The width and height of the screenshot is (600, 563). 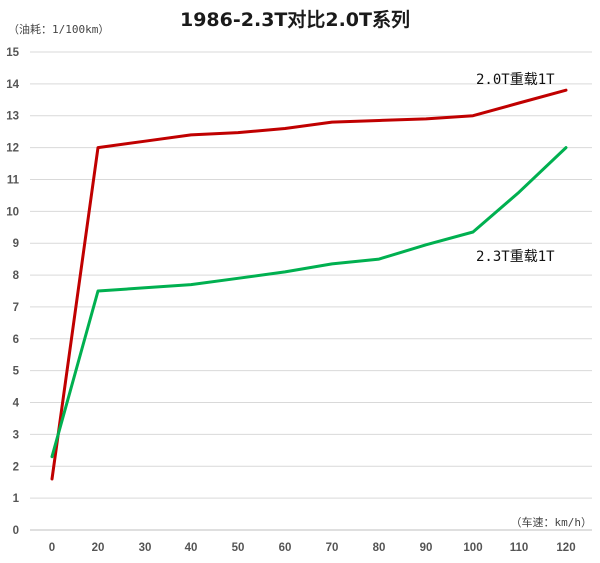 I want to click on x-tick-label: 90, so click(x=426, y=548).